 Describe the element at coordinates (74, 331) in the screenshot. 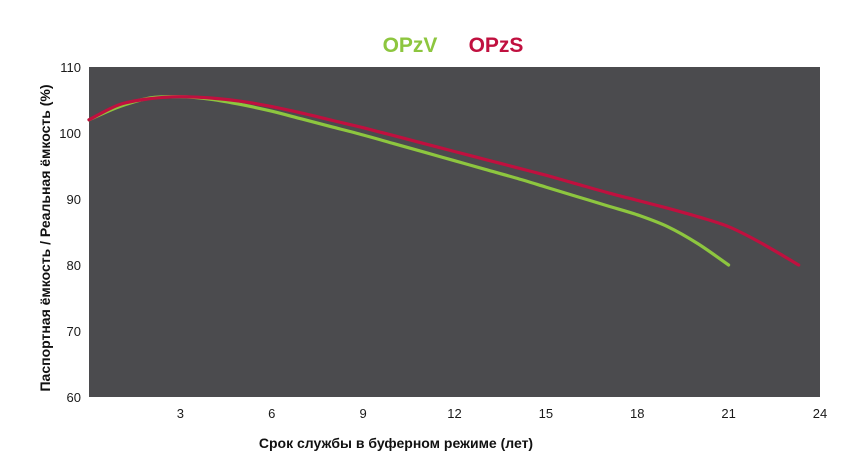

I see `y-tick-label: 70` at that location.